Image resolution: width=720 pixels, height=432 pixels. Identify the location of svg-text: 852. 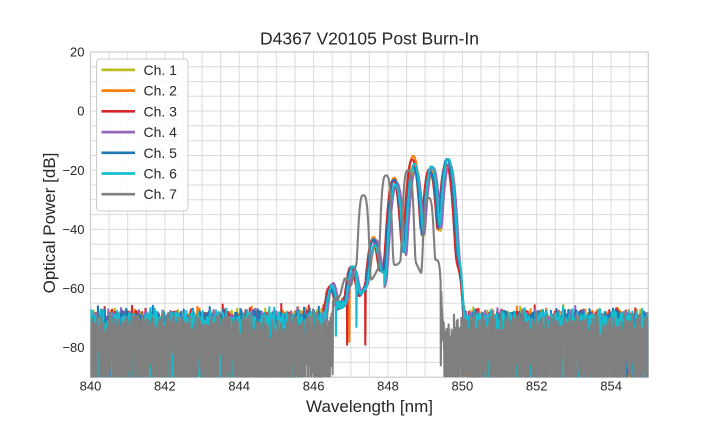
(537, 386).